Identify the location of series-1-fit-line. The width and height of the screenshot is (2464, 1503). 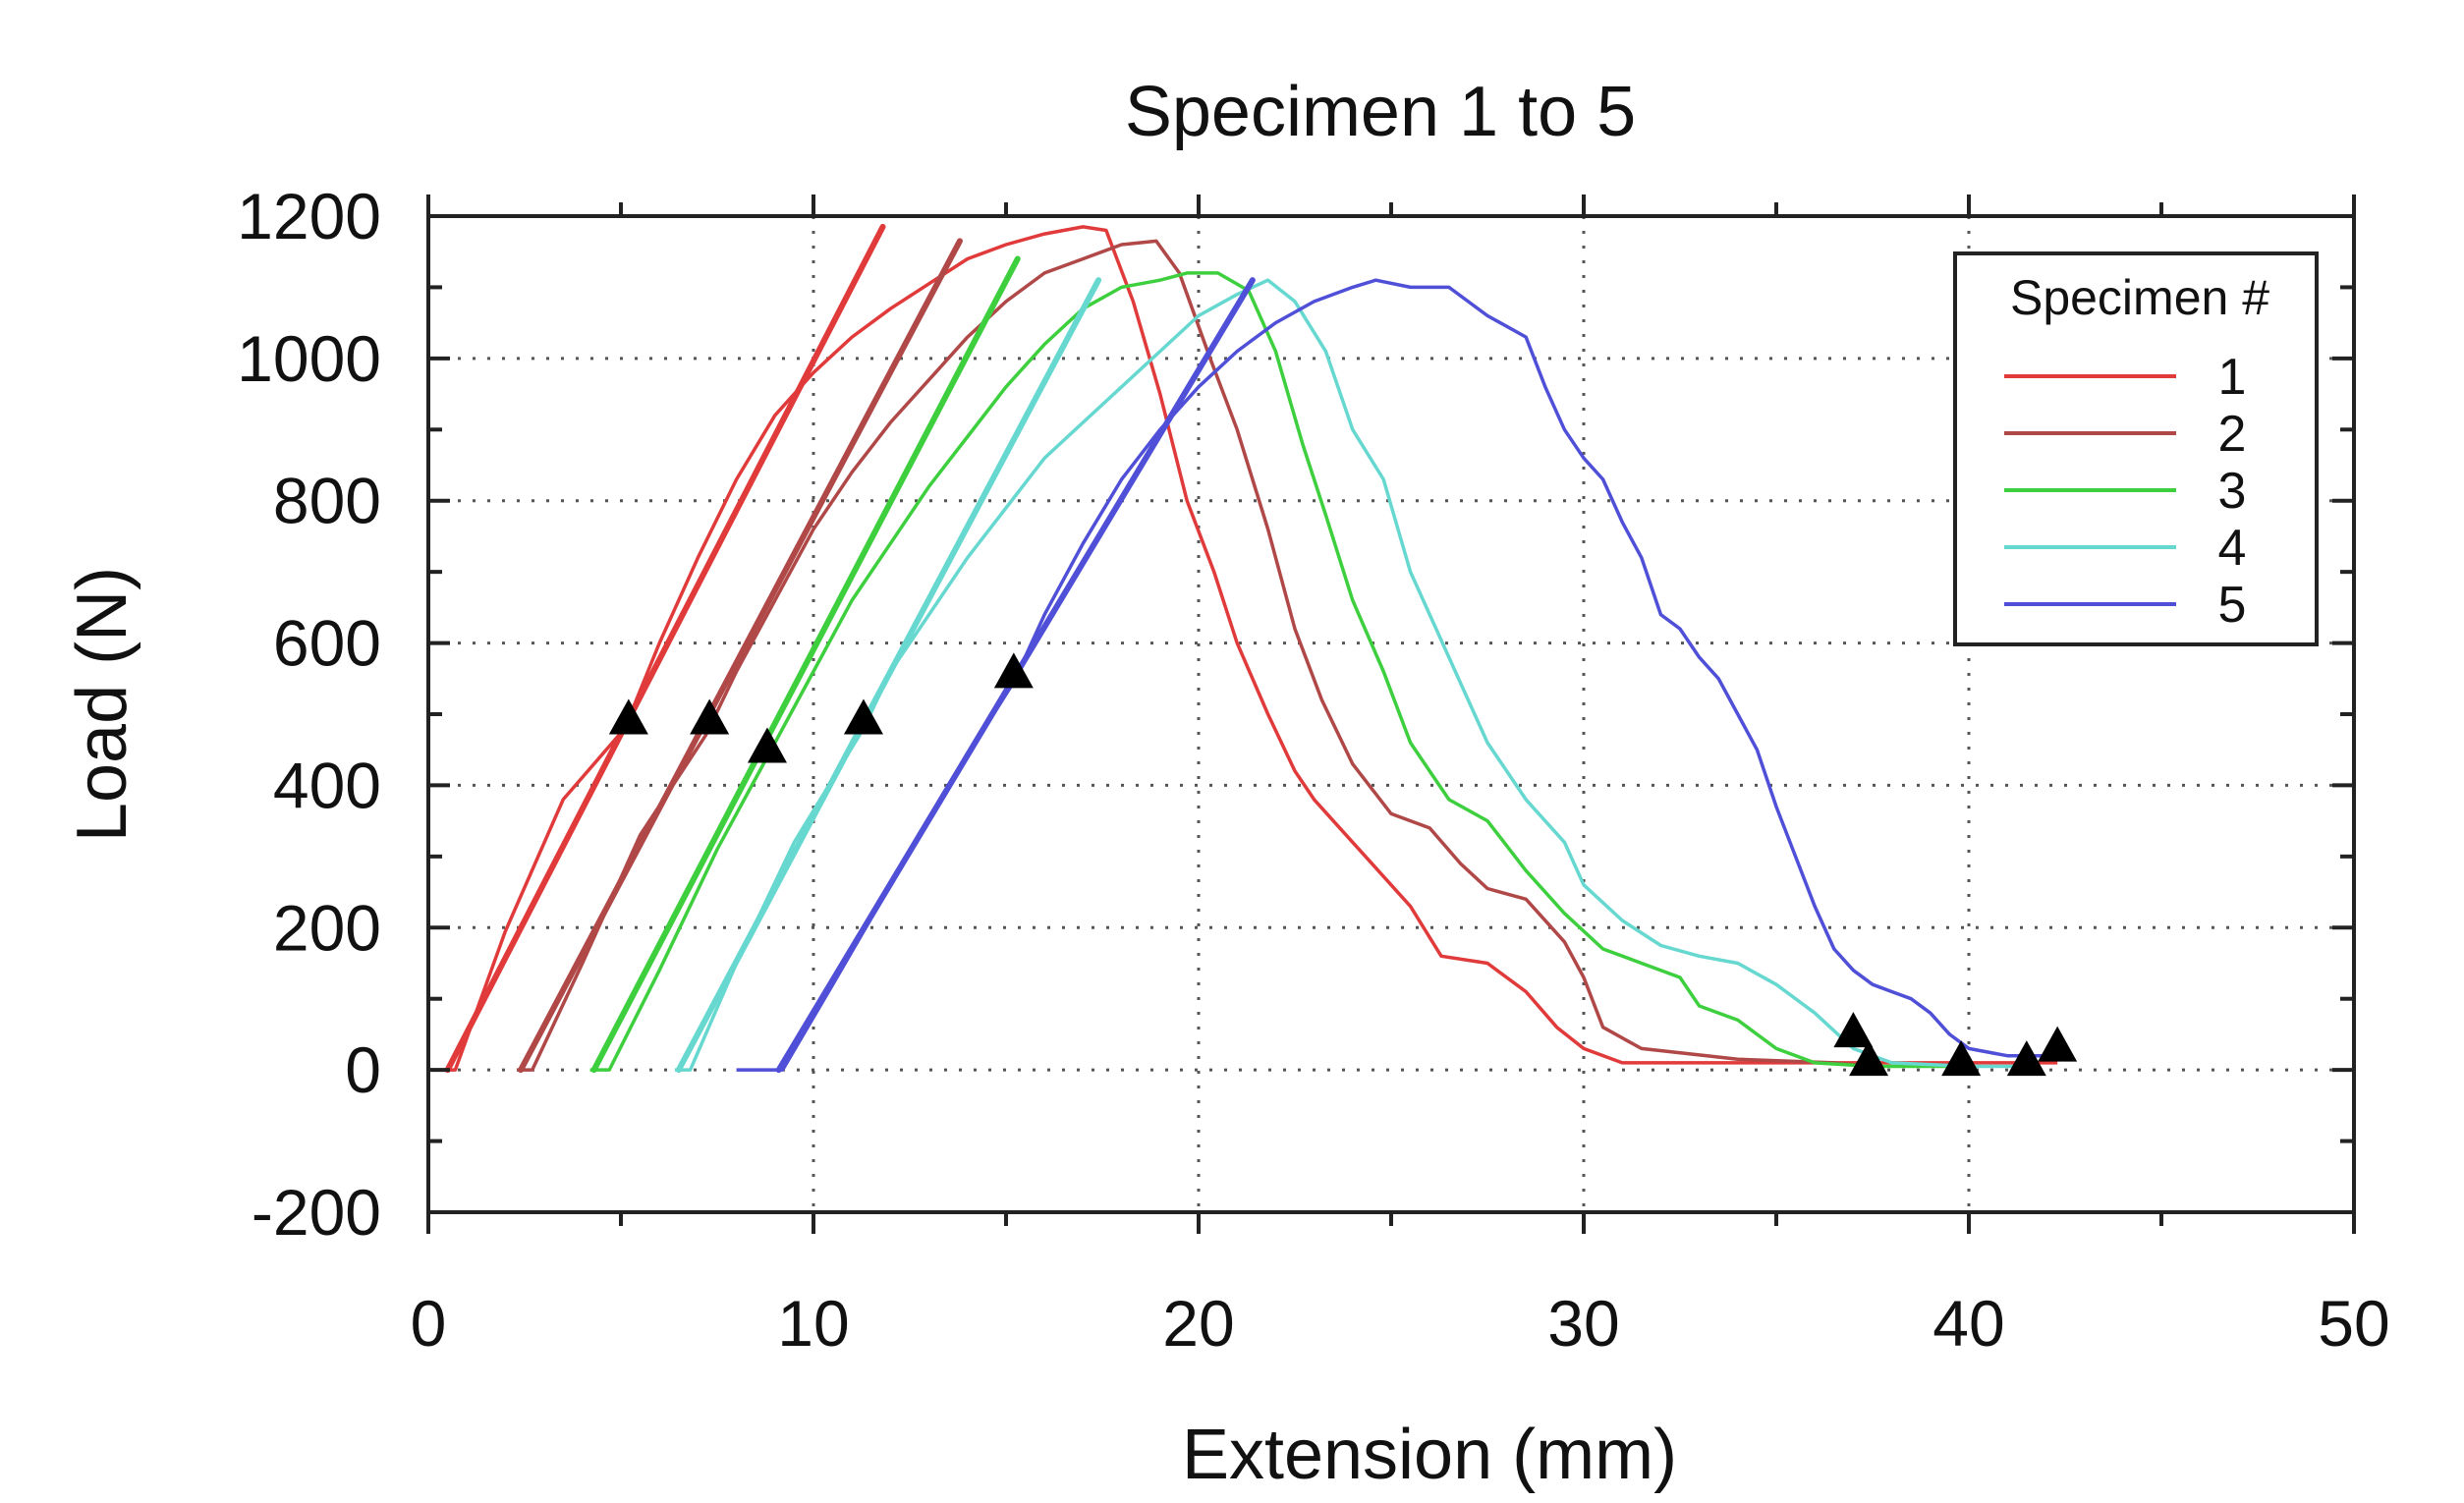
(665, 648).